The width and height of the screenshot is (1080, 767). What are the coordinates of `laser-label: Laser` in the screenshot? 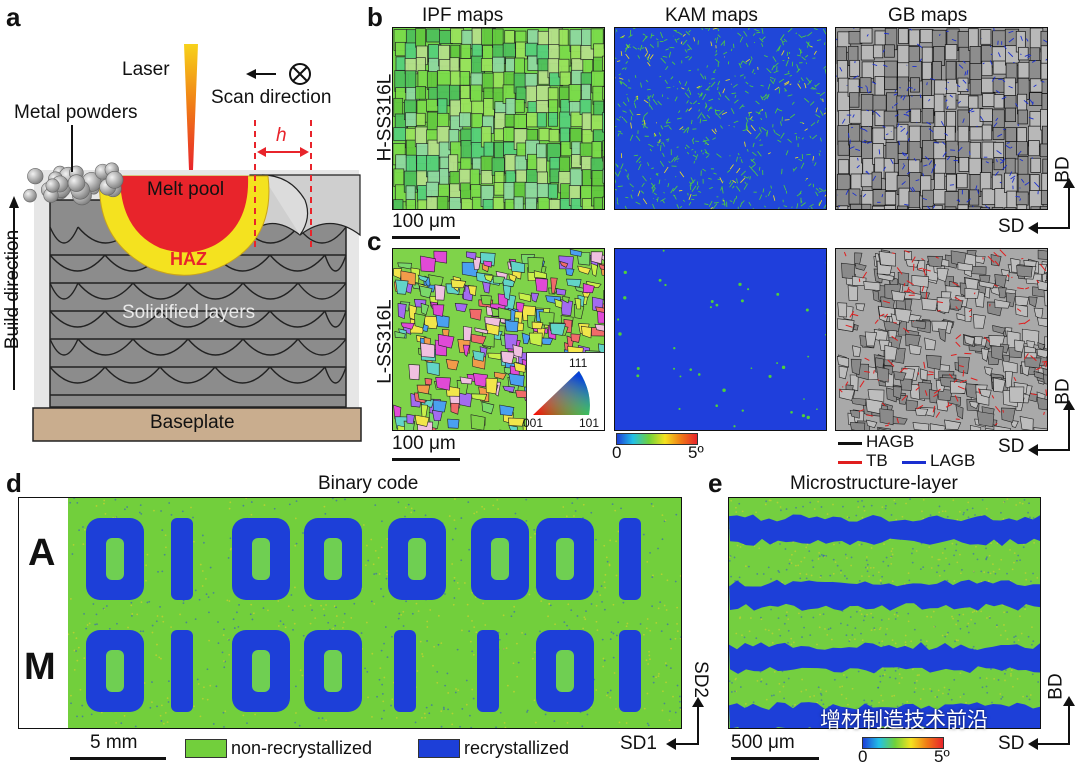 It's located at (146, 69).